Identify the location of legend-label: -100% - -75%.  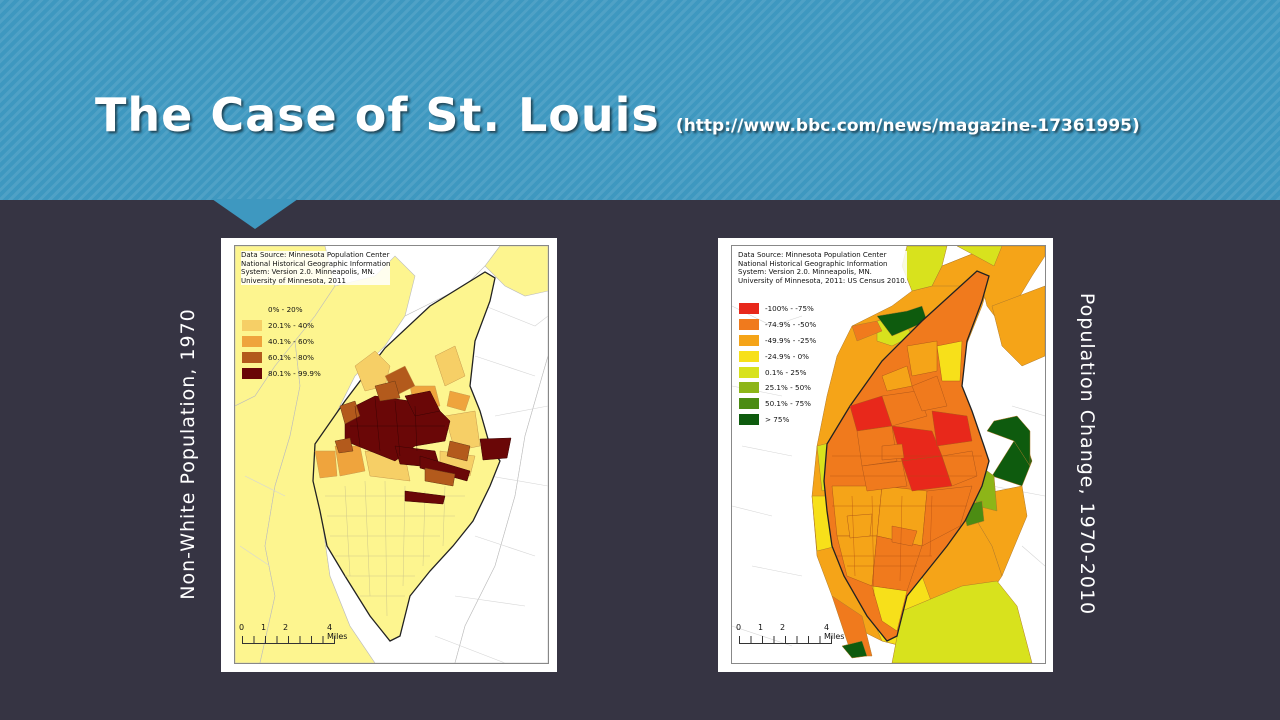
(789, 309).